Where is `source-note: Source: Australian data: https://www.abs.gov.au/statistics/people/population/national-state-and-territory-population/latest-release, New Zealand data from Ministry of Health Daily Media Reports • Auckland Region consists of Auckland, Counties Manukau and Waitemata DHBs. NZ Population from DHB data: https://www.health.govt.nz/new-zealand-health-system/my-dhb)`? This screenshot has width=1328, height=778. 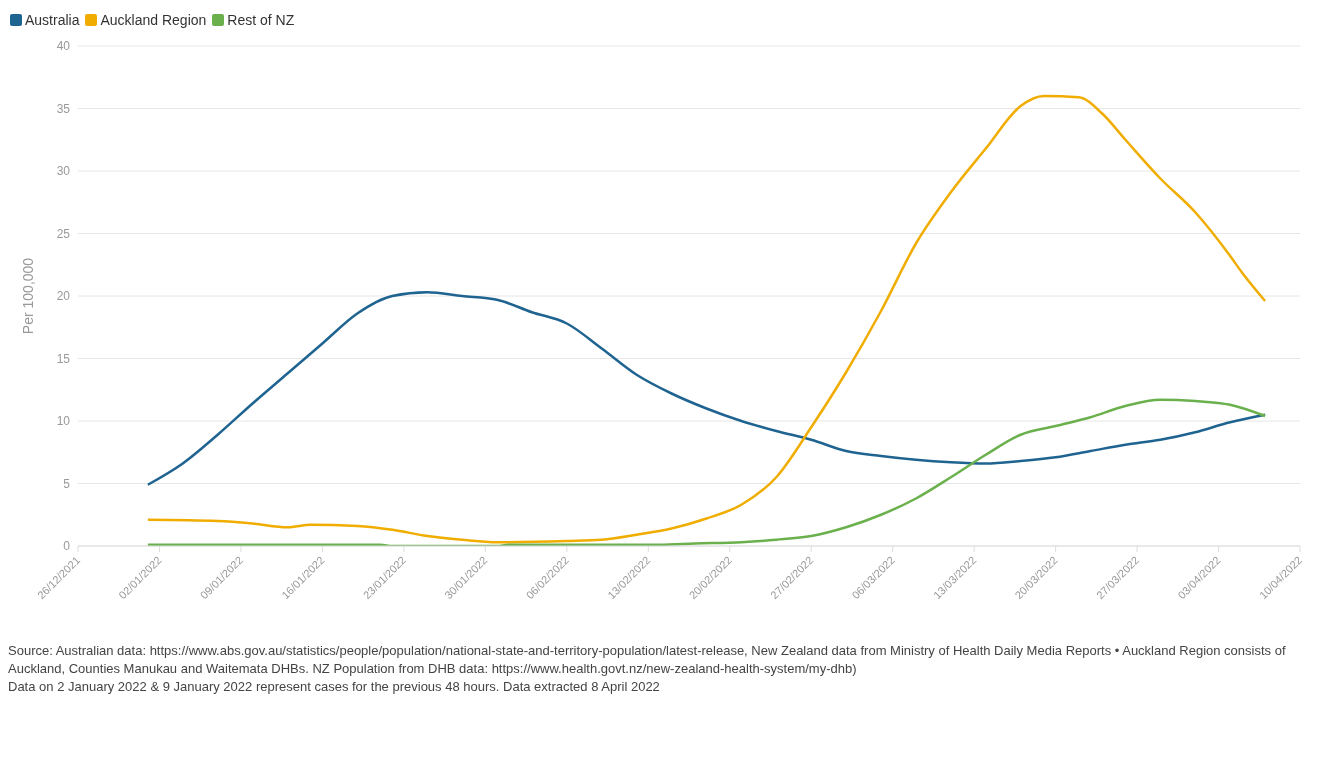 source-note: Source: Australian data: https://www.abs.gov.au/statistics/people/population/national-state-and-territory-population/latest-release, New Zealand data from Ministry of Health Daily Media Reports • Auckland Region consists of Auckland, Counties Manukau and Waitemata DHBs. NZ Population from DHB data: https://www.health.govt.nz/new-zealand-health-system/my-dhb) is located at coordinates (647, 660).